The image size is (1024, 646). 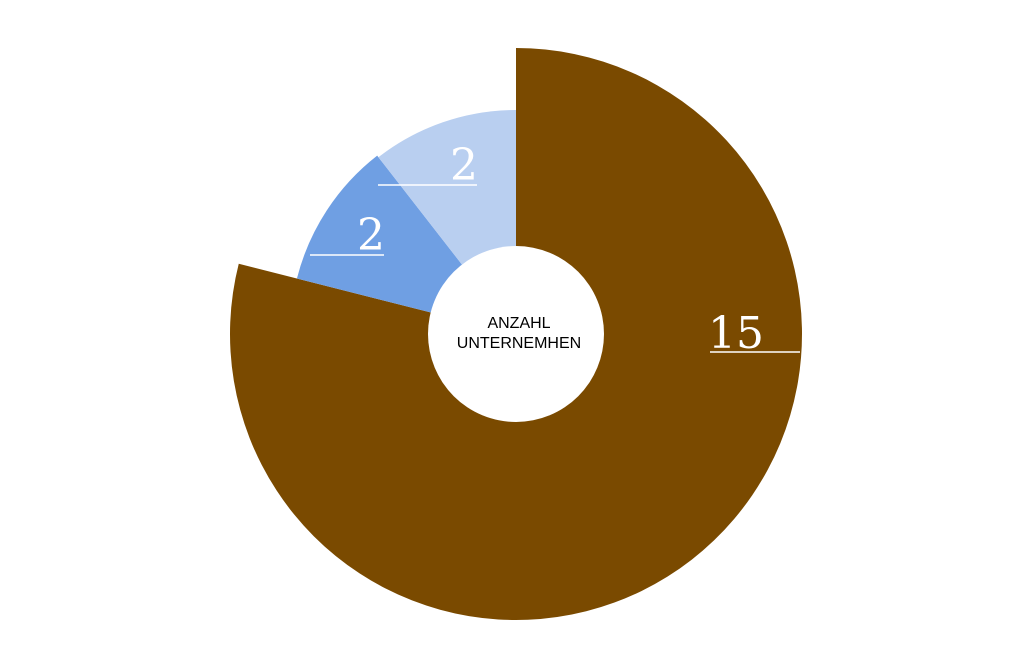 What do you see at coordinates (518, 323) in the screenshot?
I see `center-label-line-1: ANZAHL` at bounding box center [518, 323].